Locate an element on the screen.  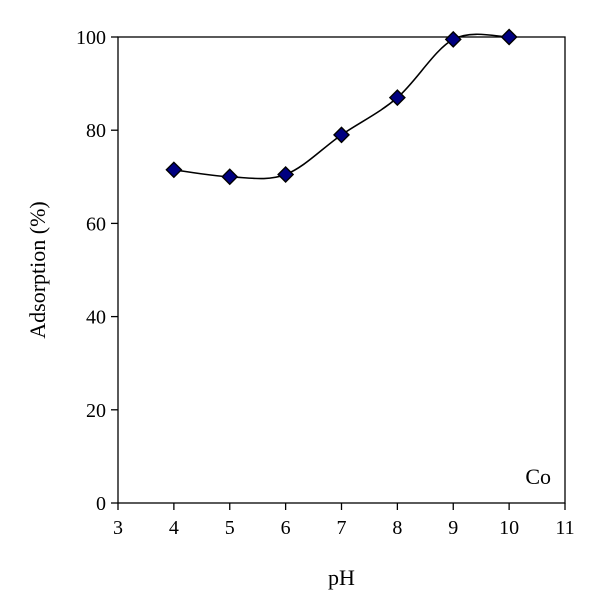
x-axis-ticks: 3 4 5 6 7 8 9 10 11 is located at coordinates (344, 521).